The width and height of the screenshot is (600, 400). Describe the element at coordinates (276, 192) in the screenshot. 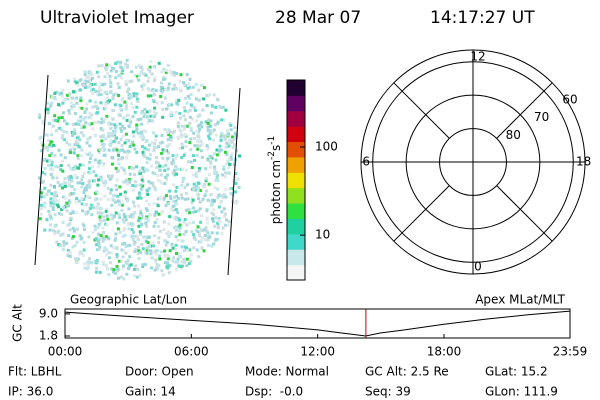

I see `label-text: photon cm` at that location.